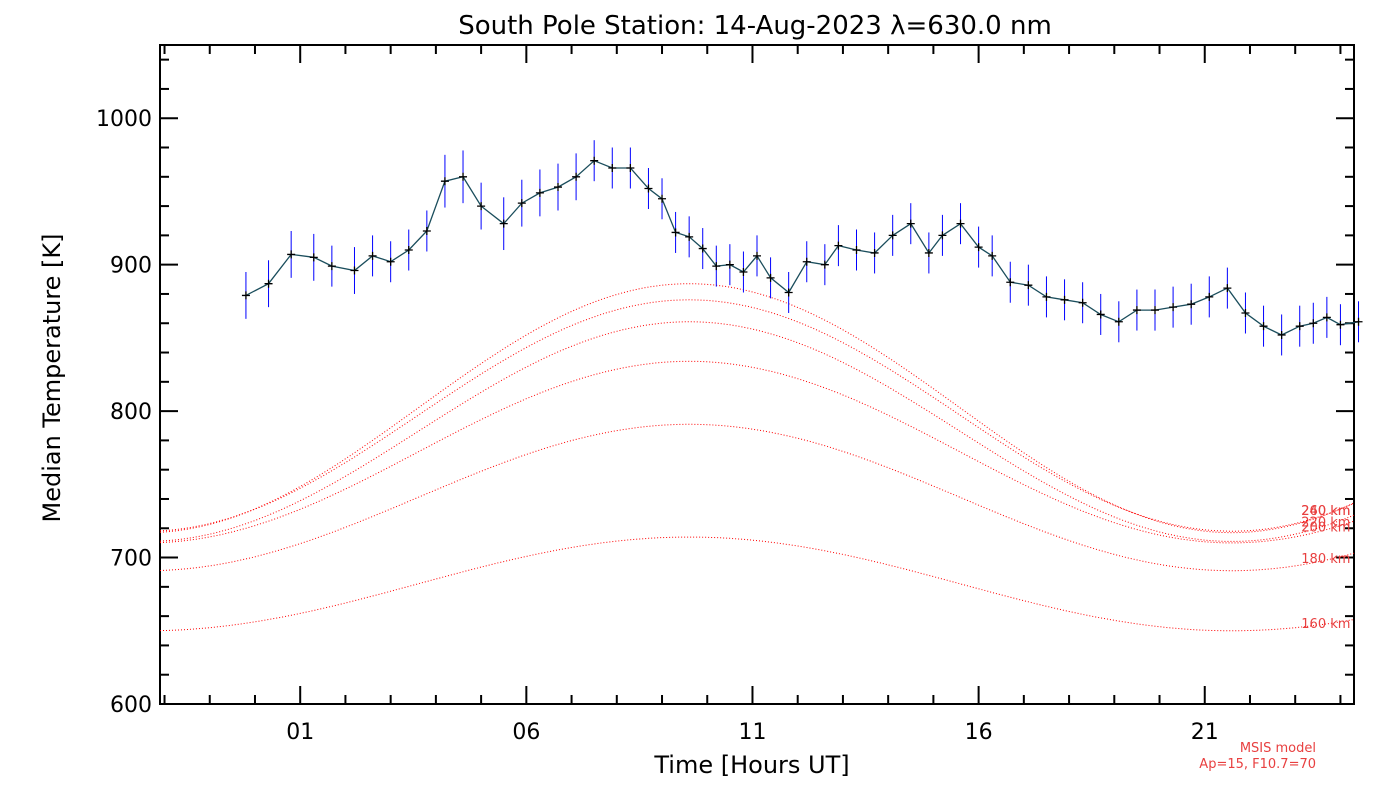  I want to click on x-axis-label: Time [Hours UT], so click(751, 765).